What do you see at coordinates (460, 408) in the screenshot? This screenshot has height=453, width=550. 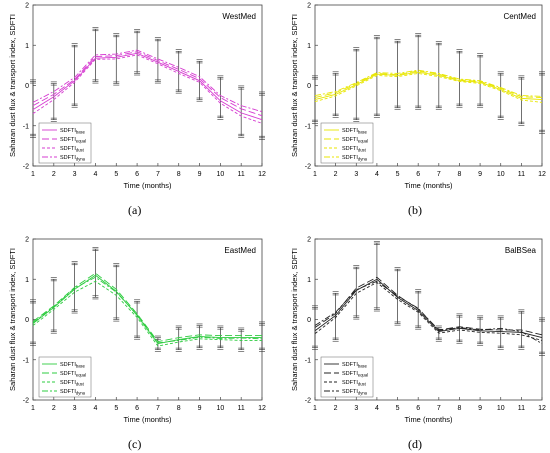 I see `x-tick-label: 8` at bounding box center [460, 408].